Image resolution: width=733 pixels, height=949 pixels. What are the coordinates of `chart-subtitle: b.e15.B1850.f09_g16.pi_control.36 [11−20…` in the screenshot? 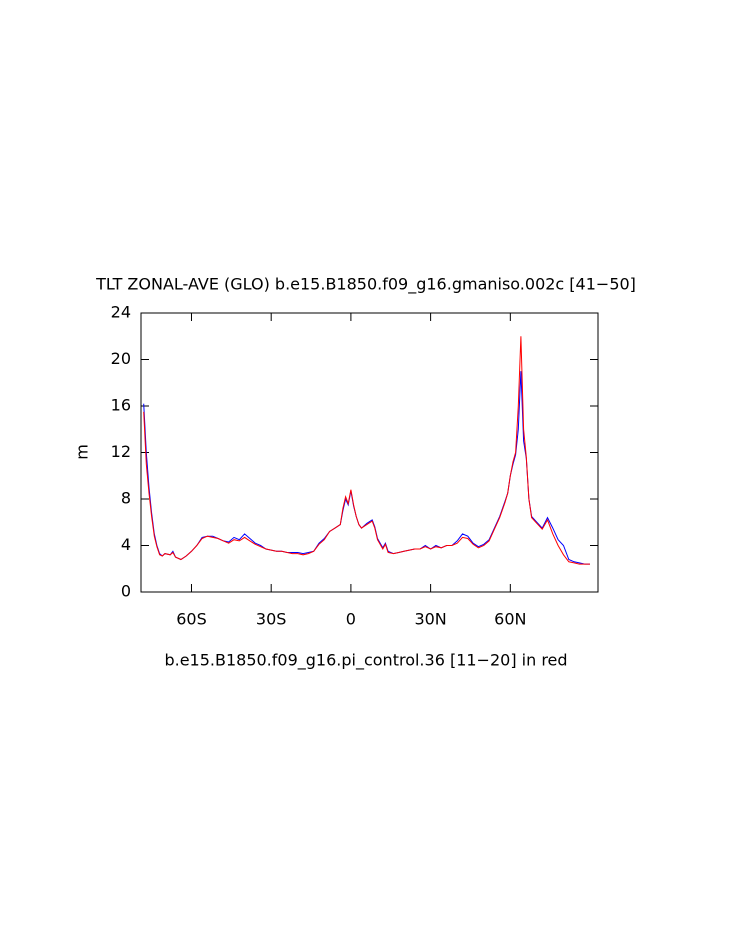 It's located at (365, 661).